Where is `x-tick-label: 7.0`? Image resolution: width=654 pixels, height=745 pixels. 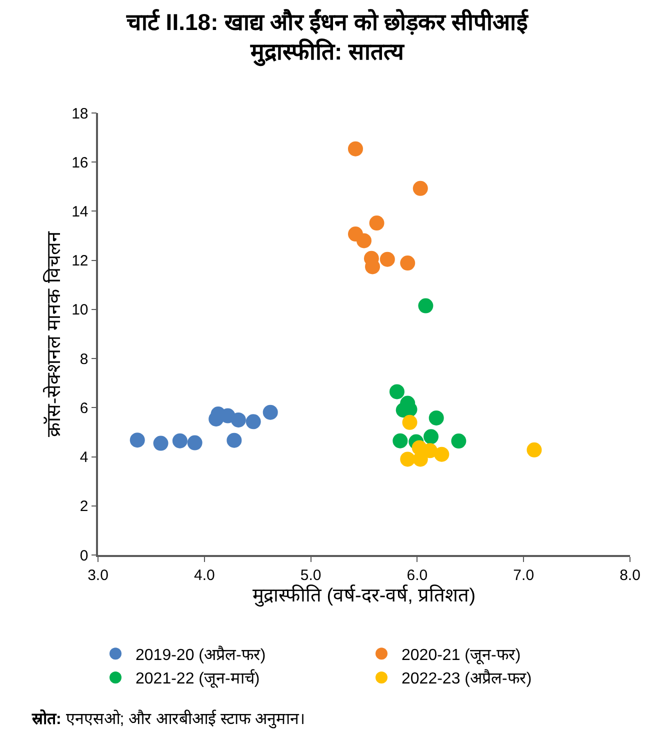 x-tick-label: 7.0 is located at coordinates (523, 575).